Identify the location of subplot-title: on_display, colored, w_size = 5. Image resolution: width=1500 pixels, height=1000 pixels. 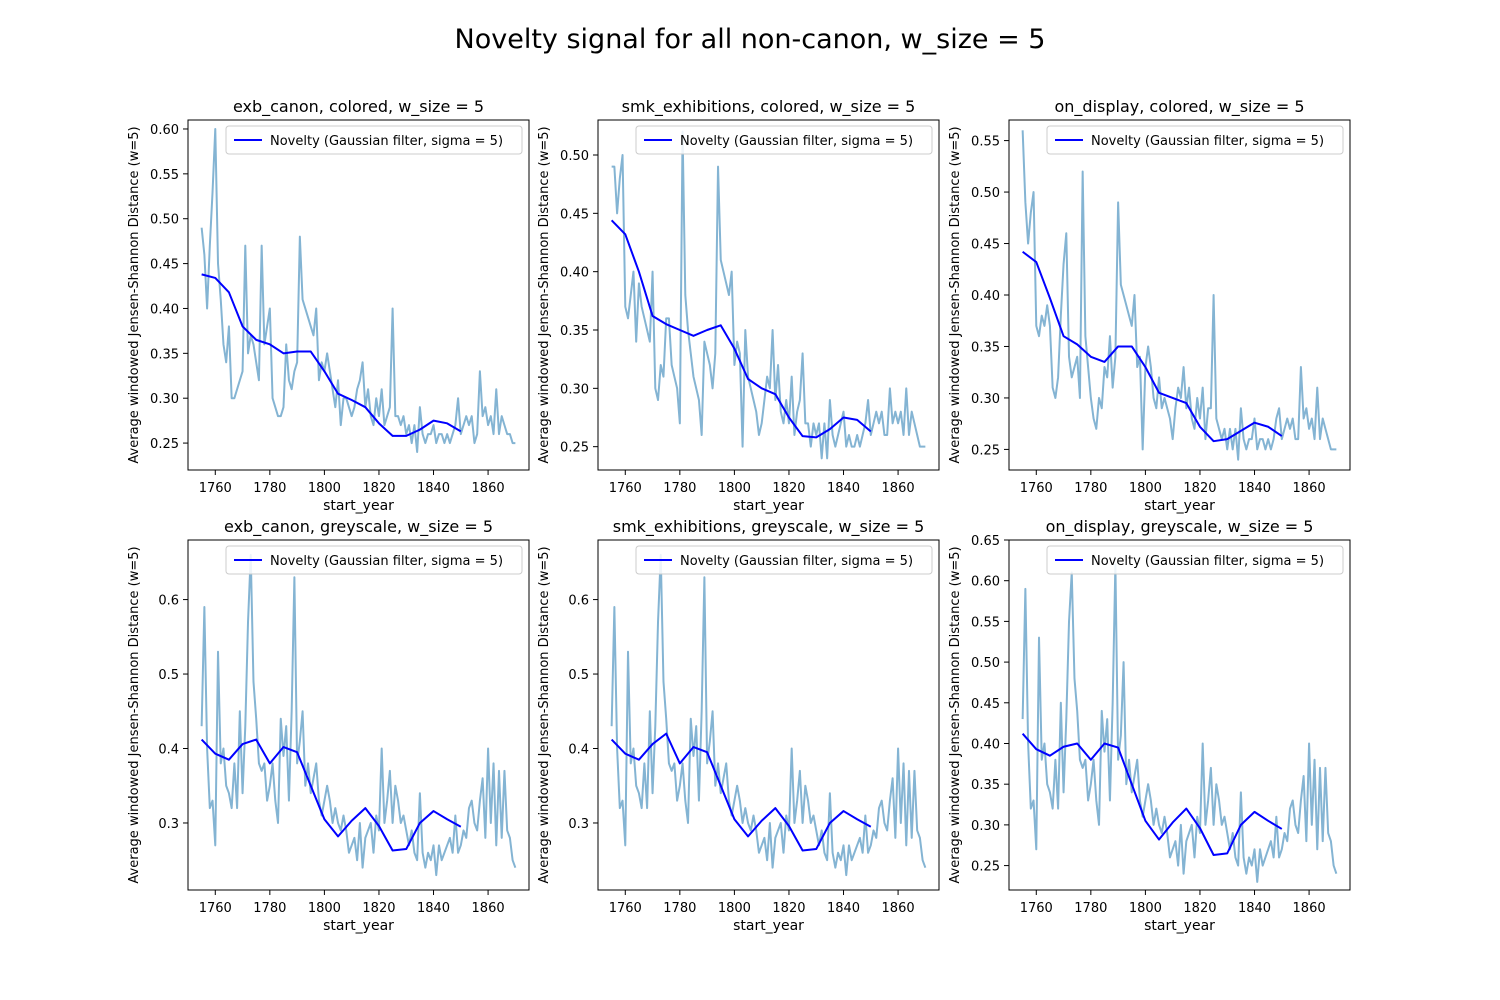
(1180, 107).